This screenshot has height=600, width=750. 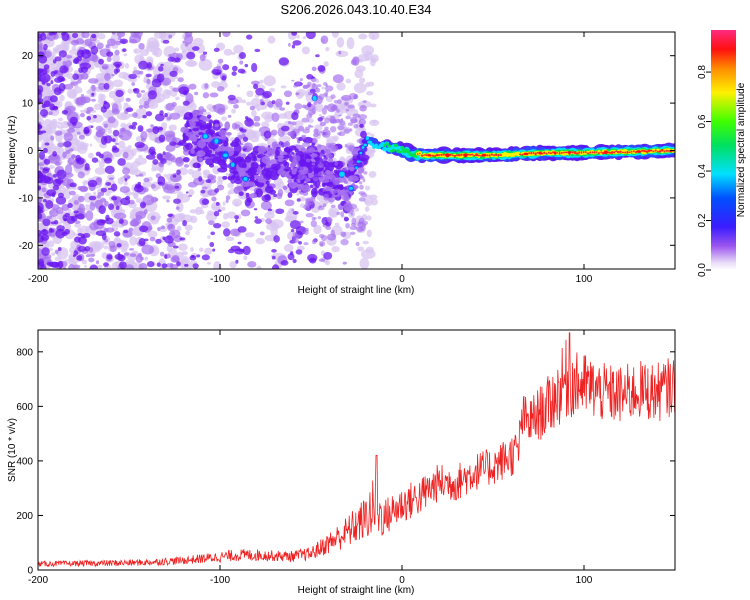 I want to click on snr-x-tick-label: -200, so click(x=38, y=580).